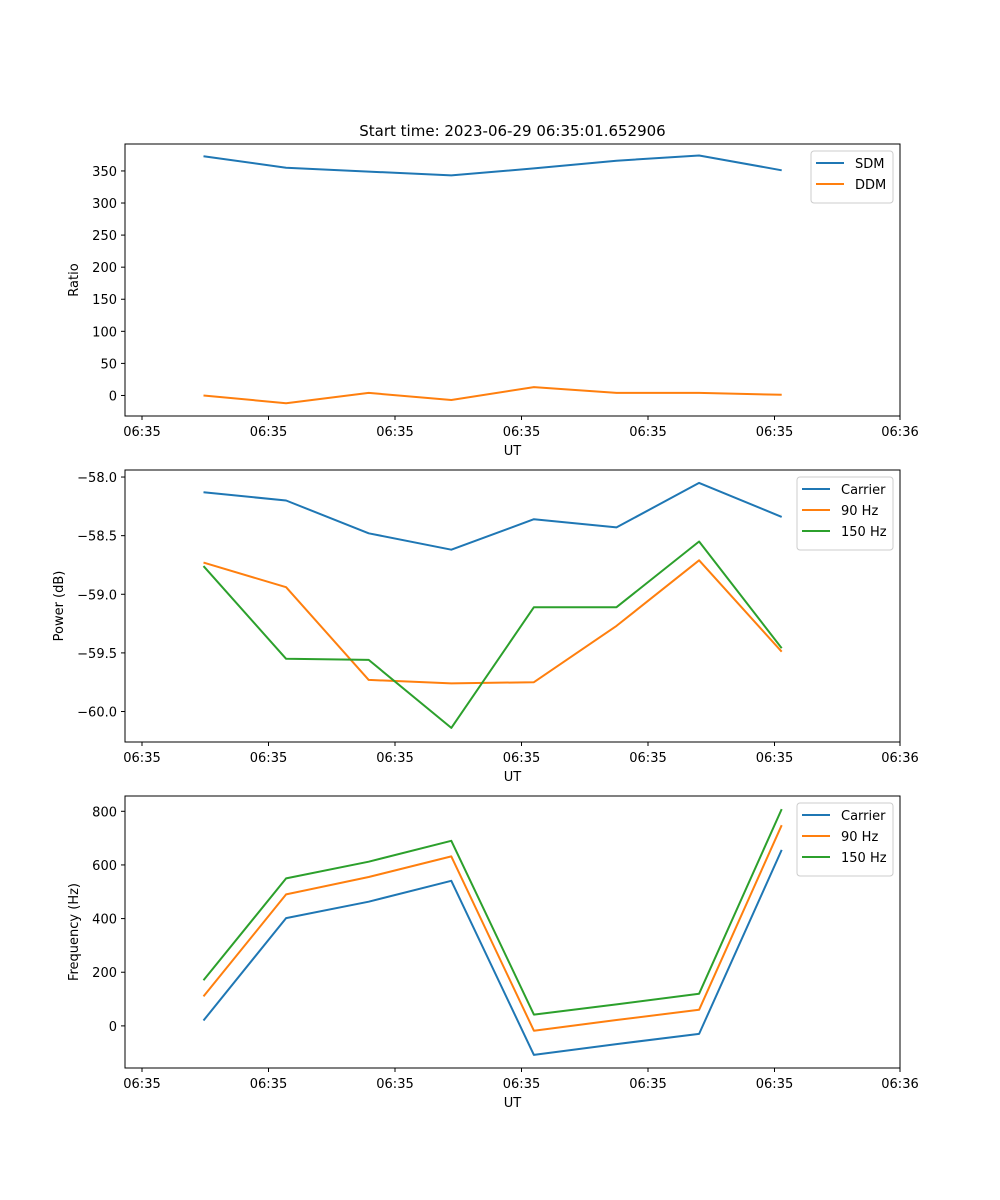  Describe the element at coordinates (492, 165) in the screenshot. I see `series-line-sdm` at that location.